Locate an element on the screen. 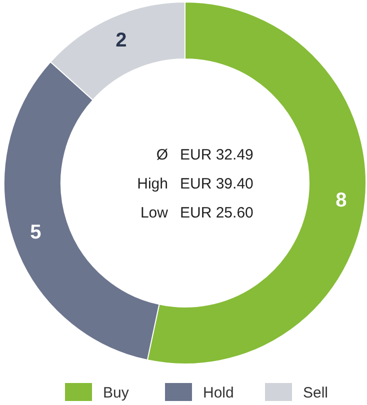 The height and width of the screenshot is (405, 367). text: Ø EUR 32.49 is located at coordinates (205, 155).